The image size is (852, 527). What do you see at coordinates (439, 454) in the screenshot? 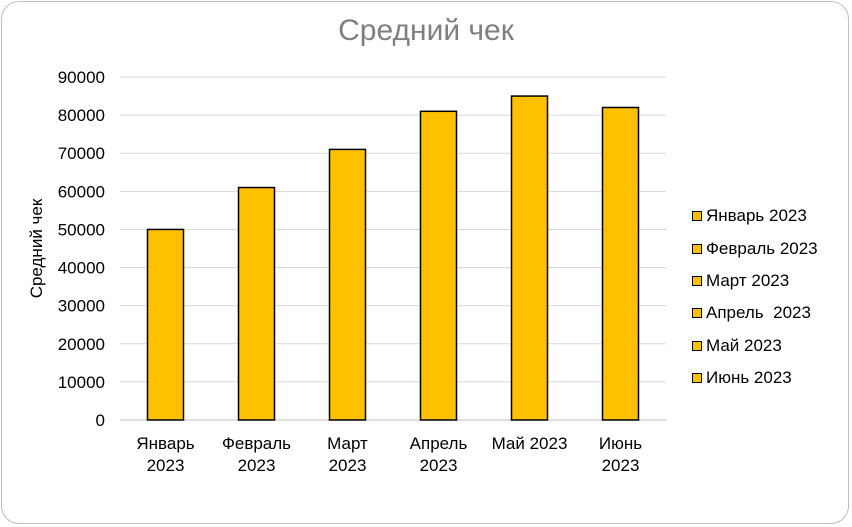
I see `x-tick-label: Апрель 2023` at bounding box center [439, 454].